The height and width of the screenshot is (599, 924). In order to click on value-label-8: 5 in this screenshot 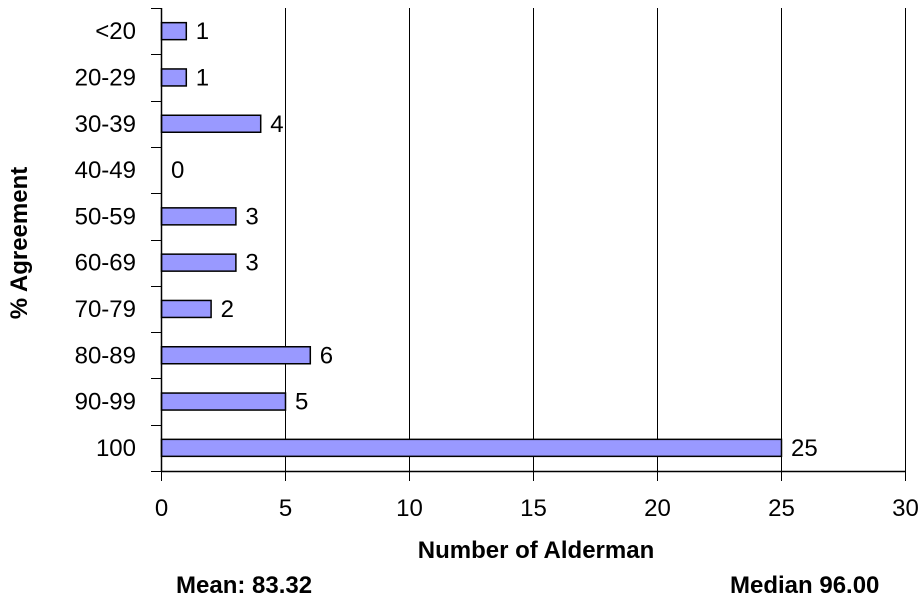, I will do `click(301, 402)`.